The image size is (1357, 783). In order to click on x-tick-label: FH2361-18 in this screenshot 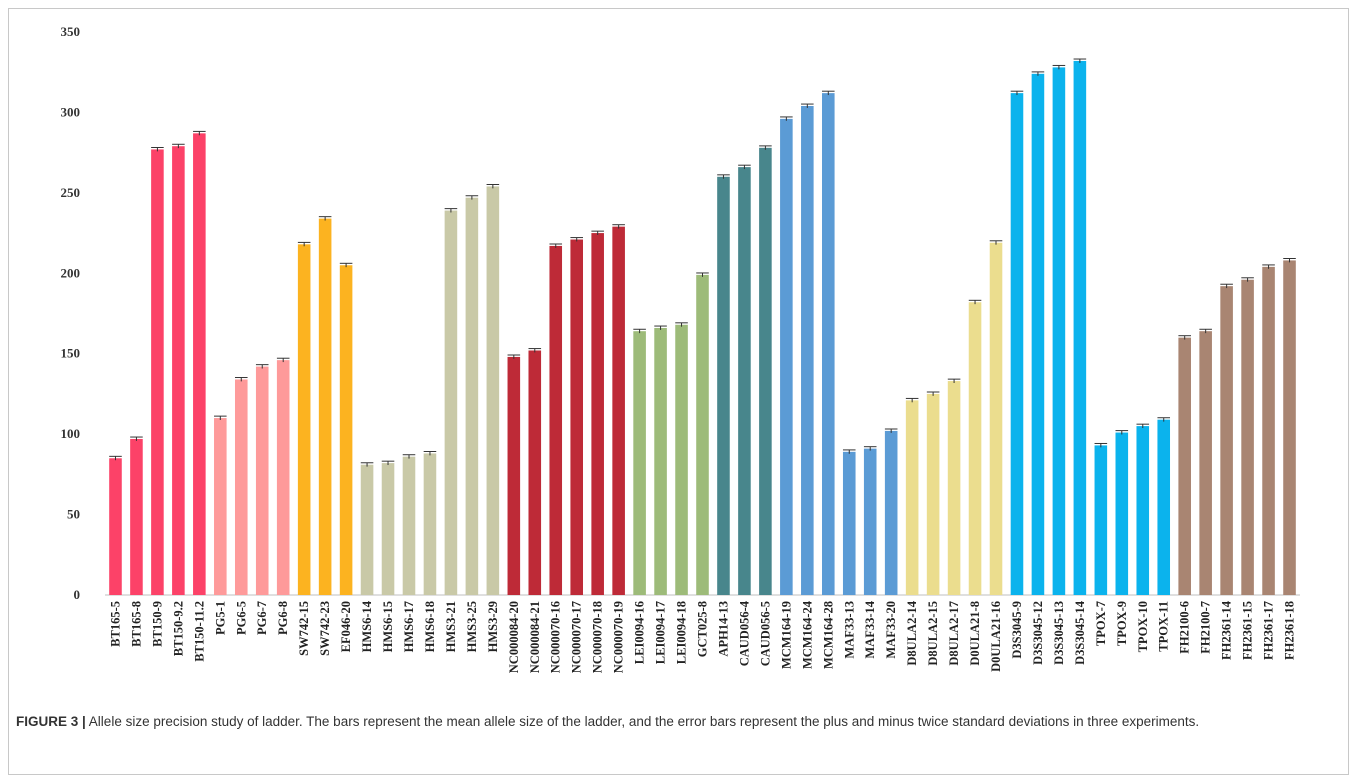, I will do `click(1290, 630)`.